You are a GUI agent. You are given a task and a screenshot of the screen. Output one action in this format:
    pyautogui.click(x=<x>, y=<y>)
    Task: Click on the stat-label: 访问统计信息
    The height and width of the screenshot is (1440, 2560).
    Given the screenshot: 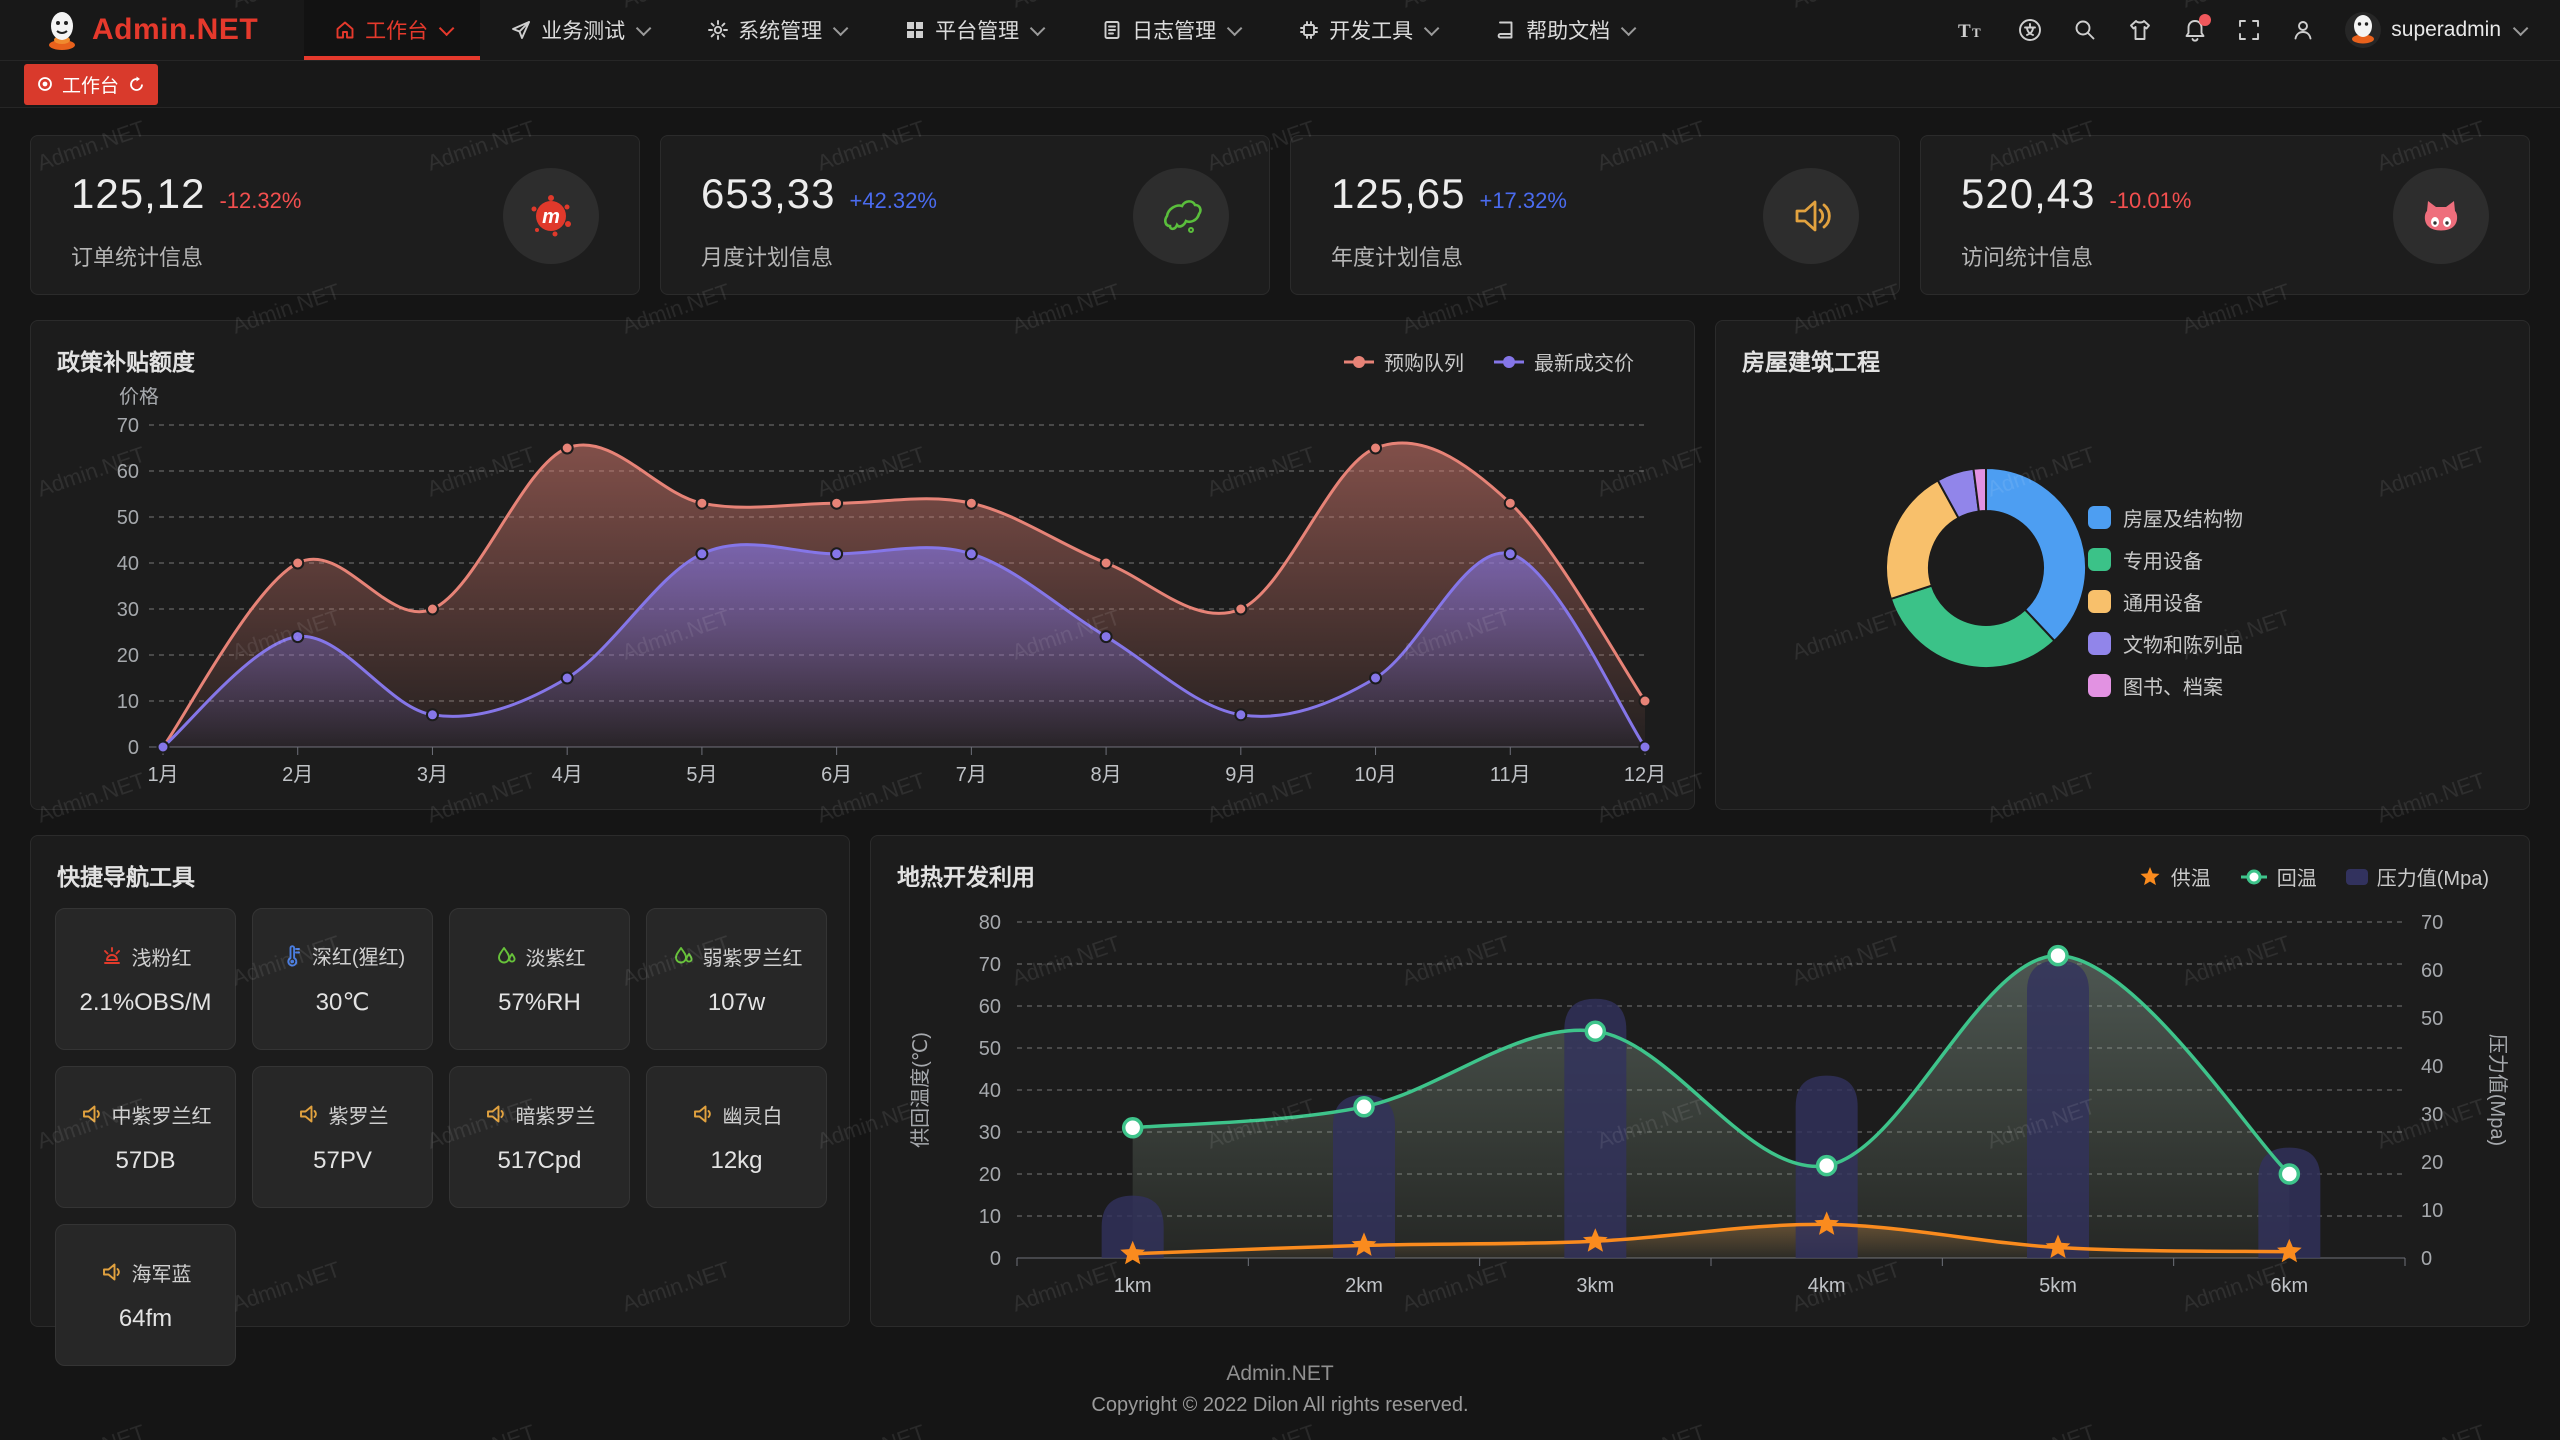 What is the action you would take?
    pyautogui.click(x=2027, y=257)
    